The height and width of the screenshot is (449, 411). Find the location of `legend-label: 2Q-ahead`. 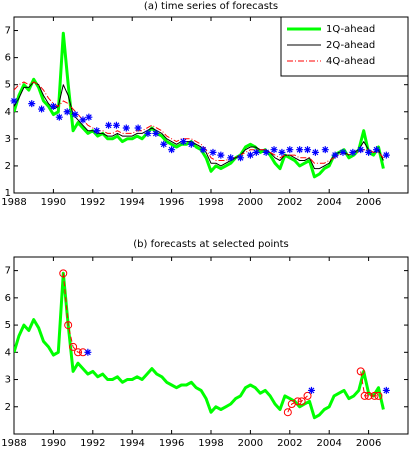

legend-label: 2Q-ahead is located at coordinates (350, 45).